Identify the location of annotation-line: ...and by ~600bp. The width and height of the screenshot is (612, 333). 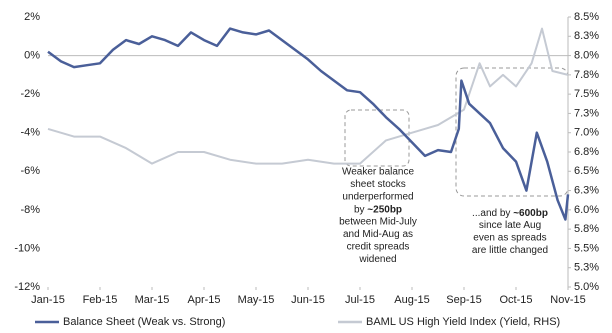
(510, 213).